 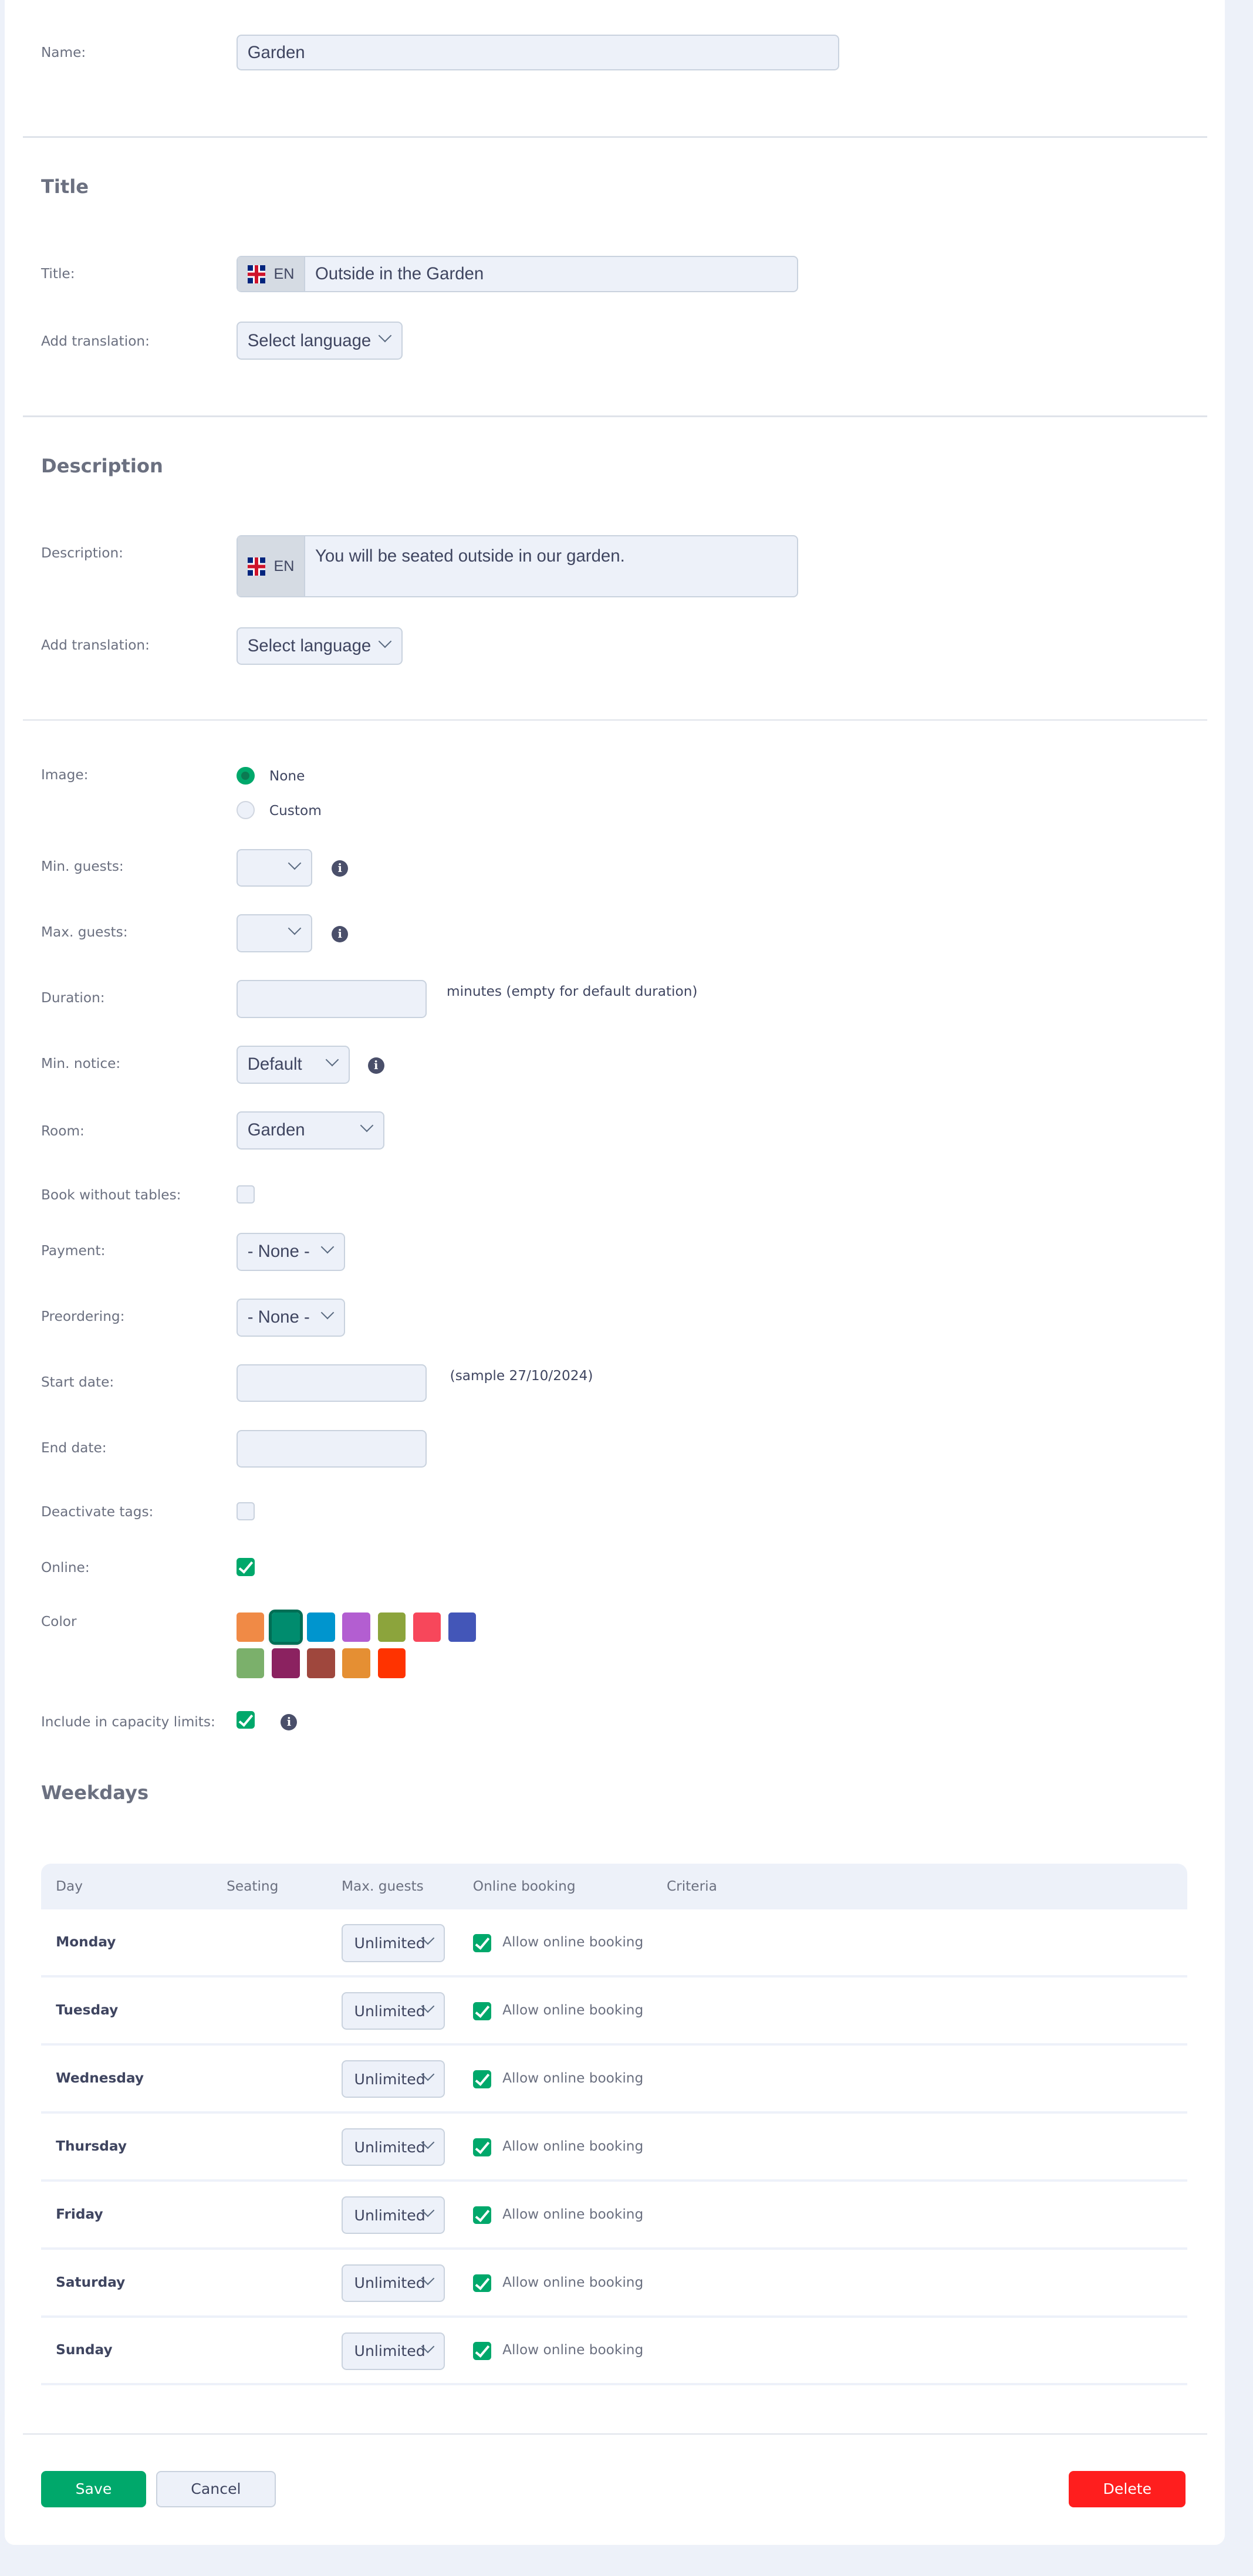 I want to click on capacity-checkbox, so click(x=246, y=1719).